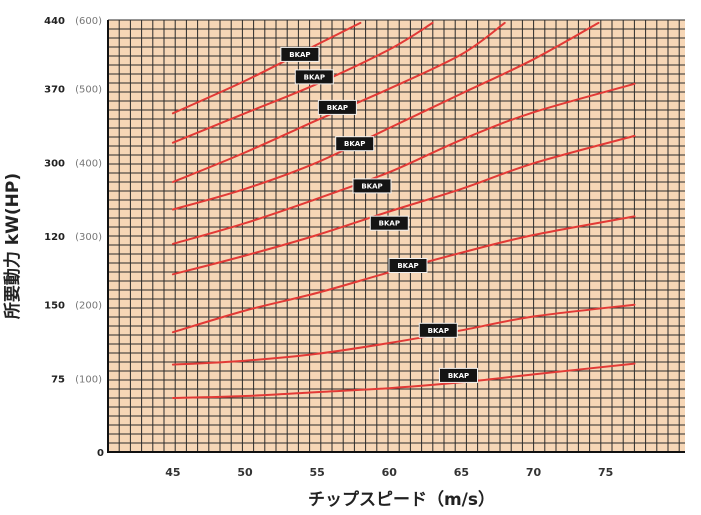 The image size is (701, 515). I want to click on y-tick-label: 440, so click(54, 21).